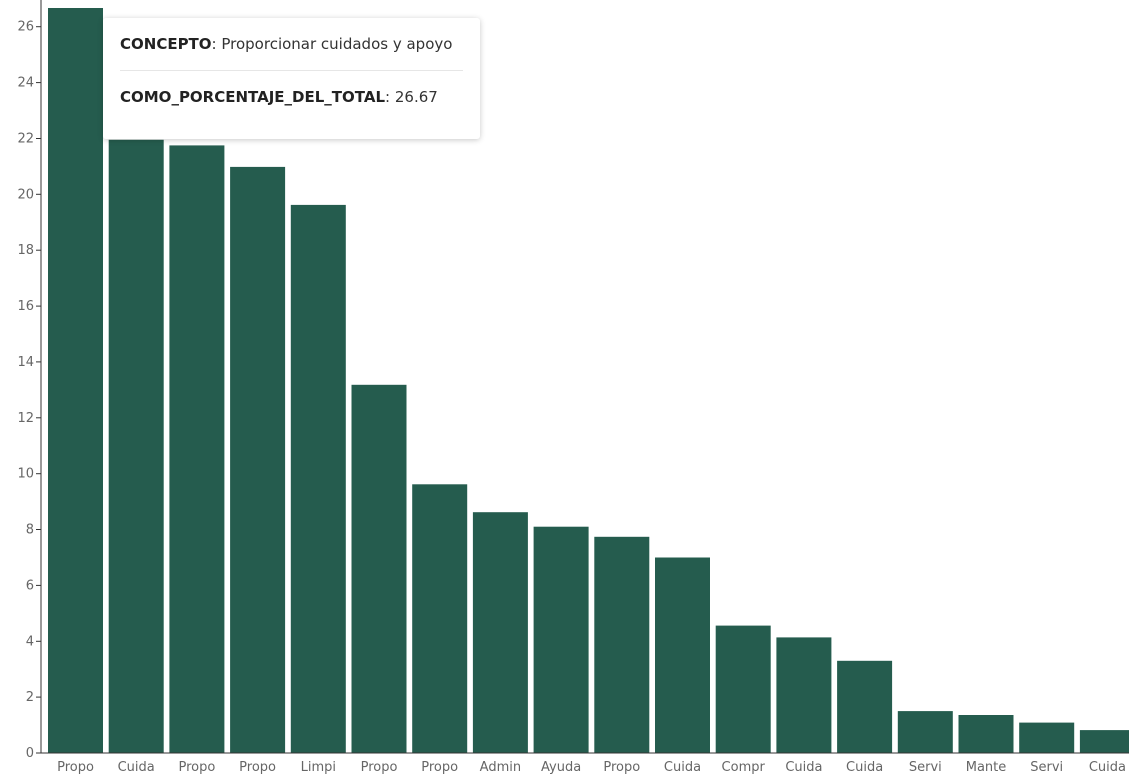  I want to click on y-tick-label: 4, so click(30, 641).